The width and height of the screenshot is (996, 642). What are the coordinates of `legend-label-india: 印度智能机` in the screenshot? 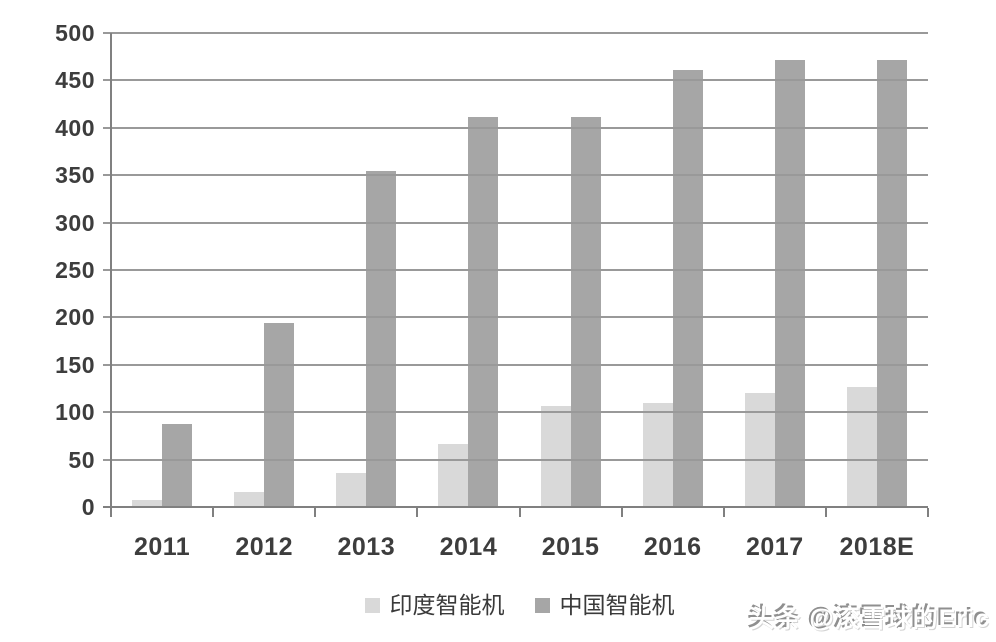 It's located at (447, 605).